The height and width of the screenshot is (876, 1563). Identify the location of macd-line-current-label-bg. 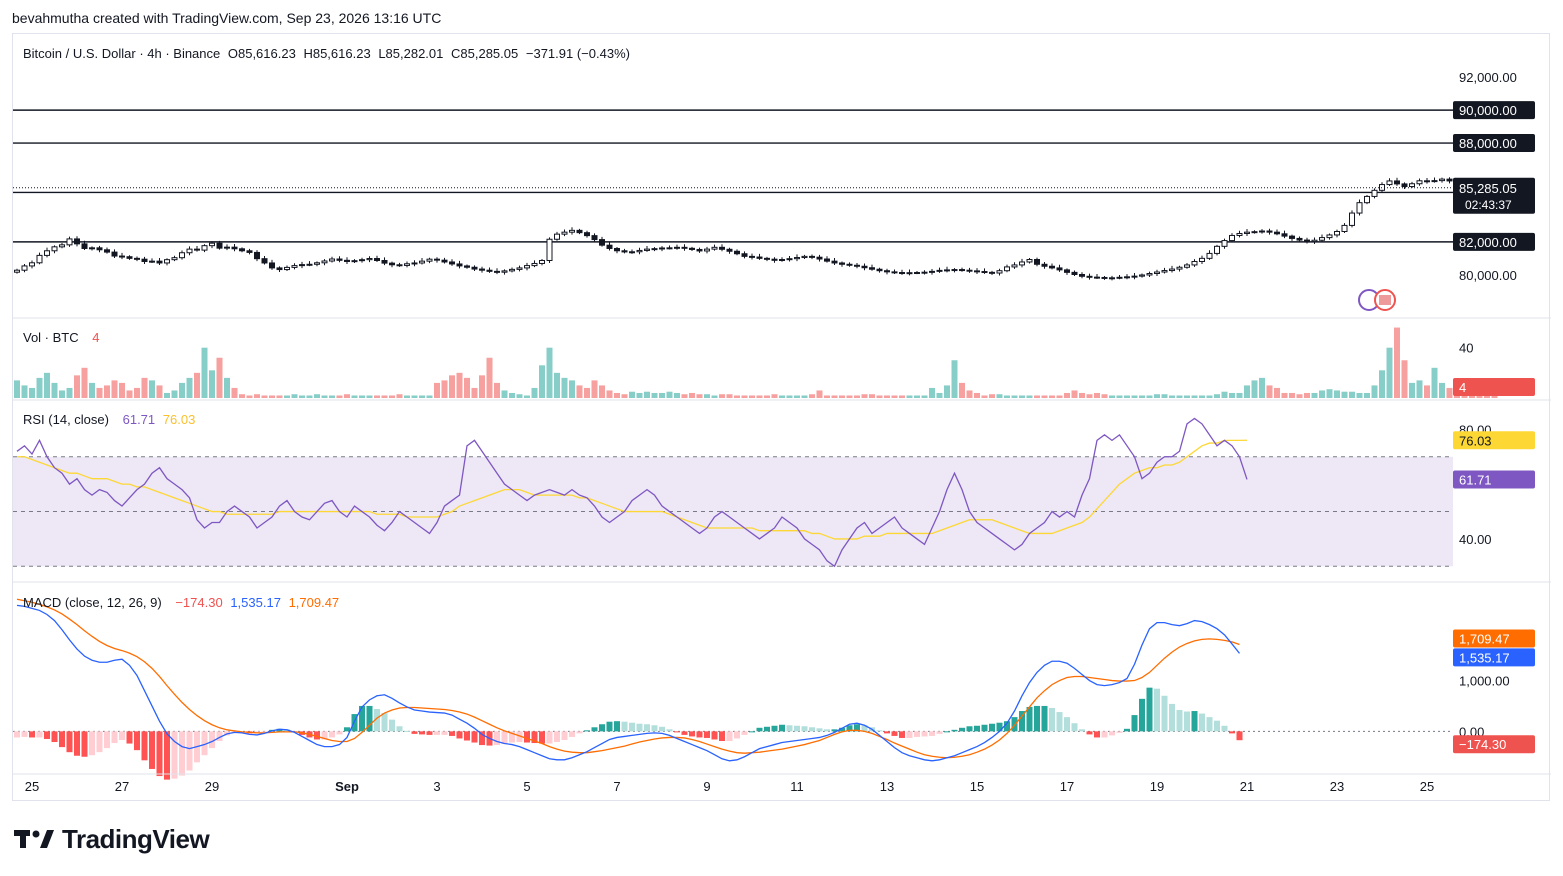
(1494, 657).